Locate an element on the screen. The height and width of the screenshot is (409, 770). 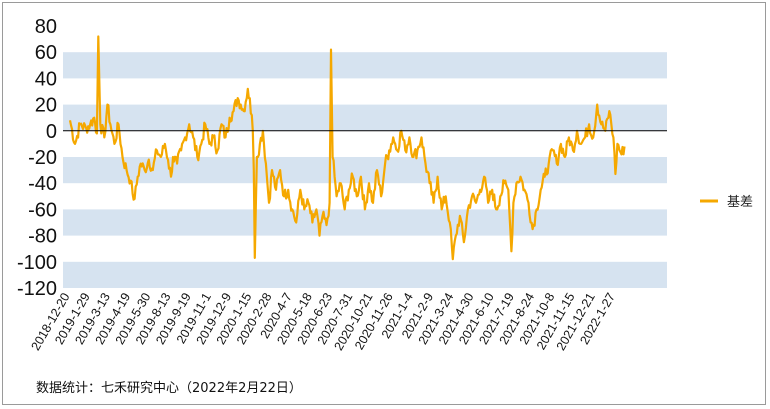
y-tick-label: 20 is located at coordinates (46, 106).